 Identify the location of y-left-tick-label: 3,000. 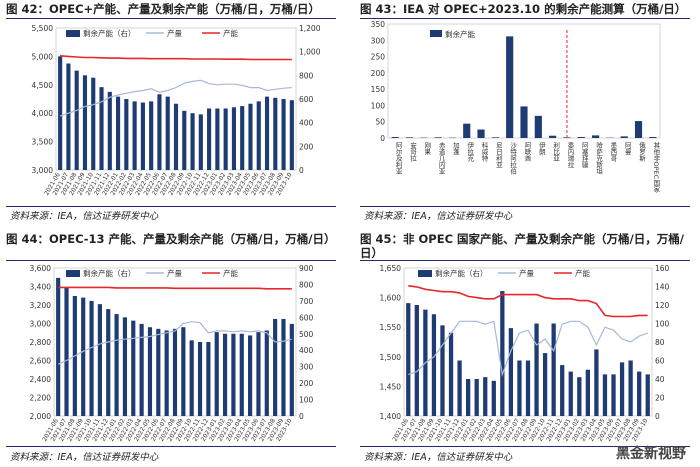
(41, 324).